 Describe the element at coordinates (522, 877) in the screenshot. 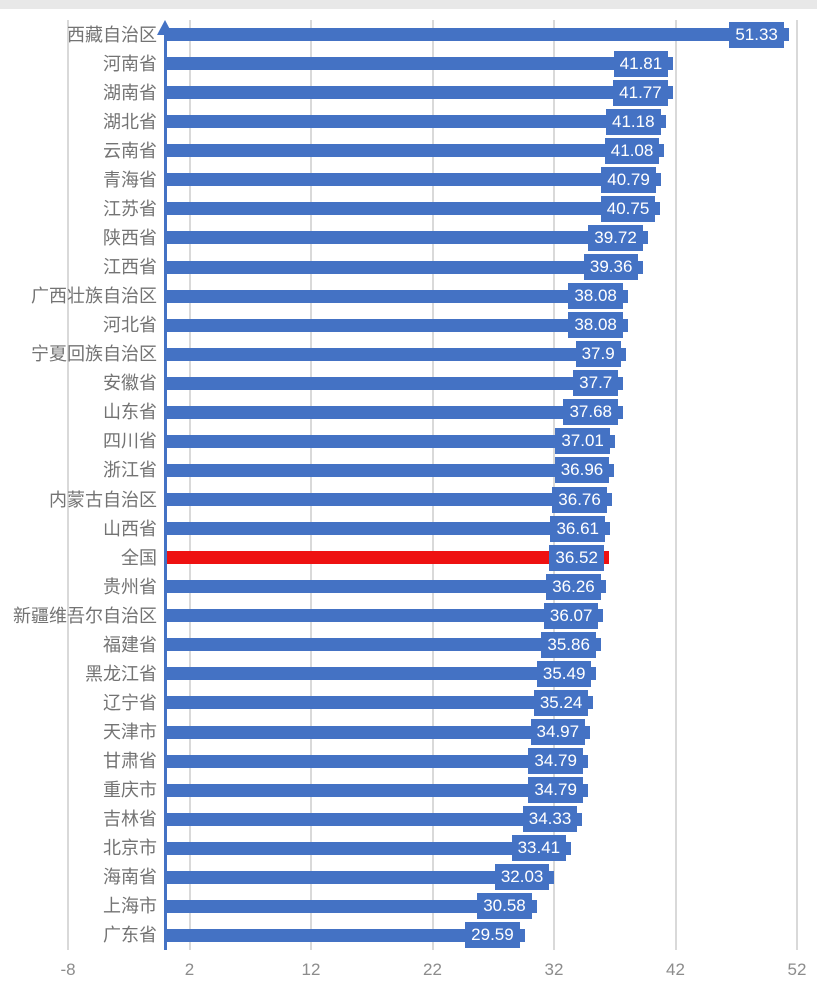

I see `value-label: 32.03` at that location.